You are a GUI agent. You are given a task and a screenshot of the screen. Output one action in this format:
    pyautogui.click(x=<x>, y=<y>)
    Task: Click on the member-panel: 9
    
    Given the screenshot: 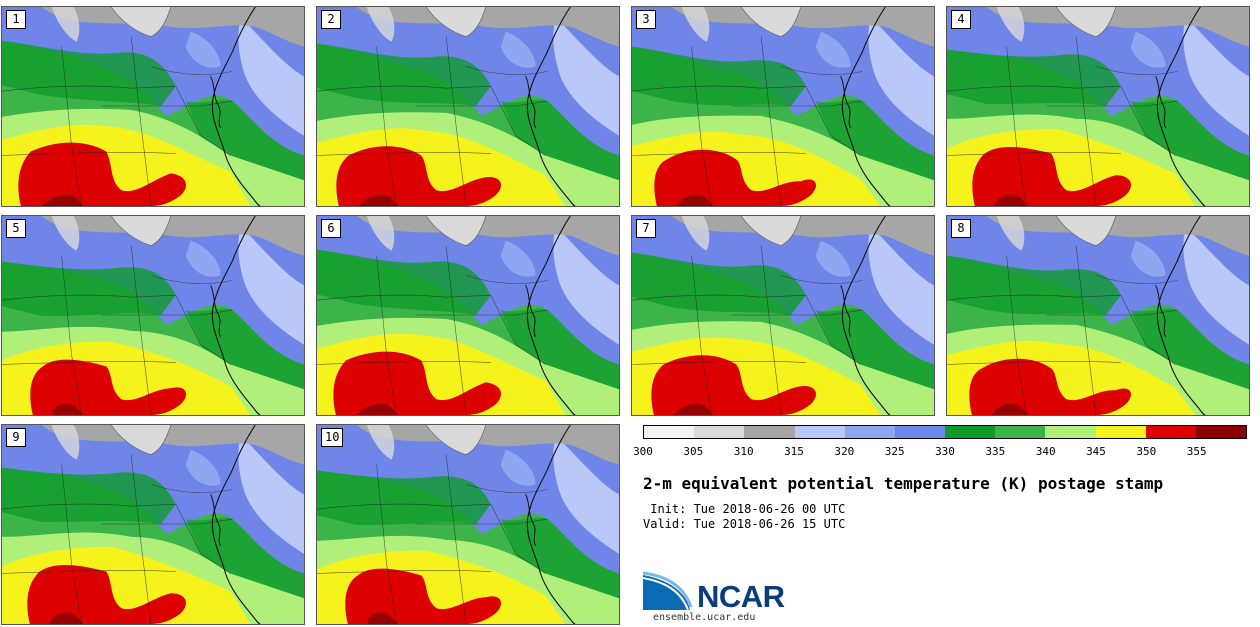 What is the action you would take?
    pyautogui.click(x=153, y=524)
    